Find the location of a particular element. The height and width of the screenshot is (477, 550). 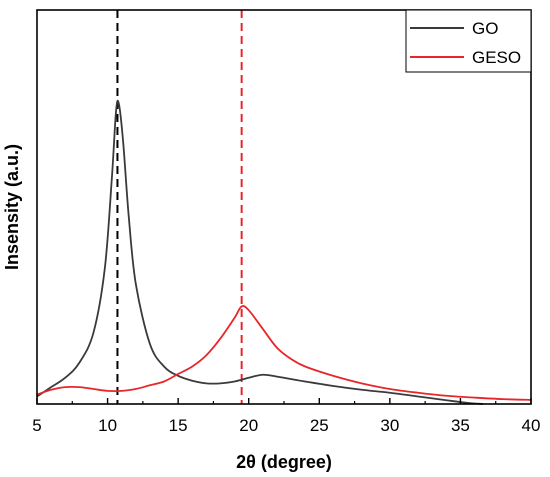

y-axis-title: Insensity (a.u.) is located at coordinates (12, 207).